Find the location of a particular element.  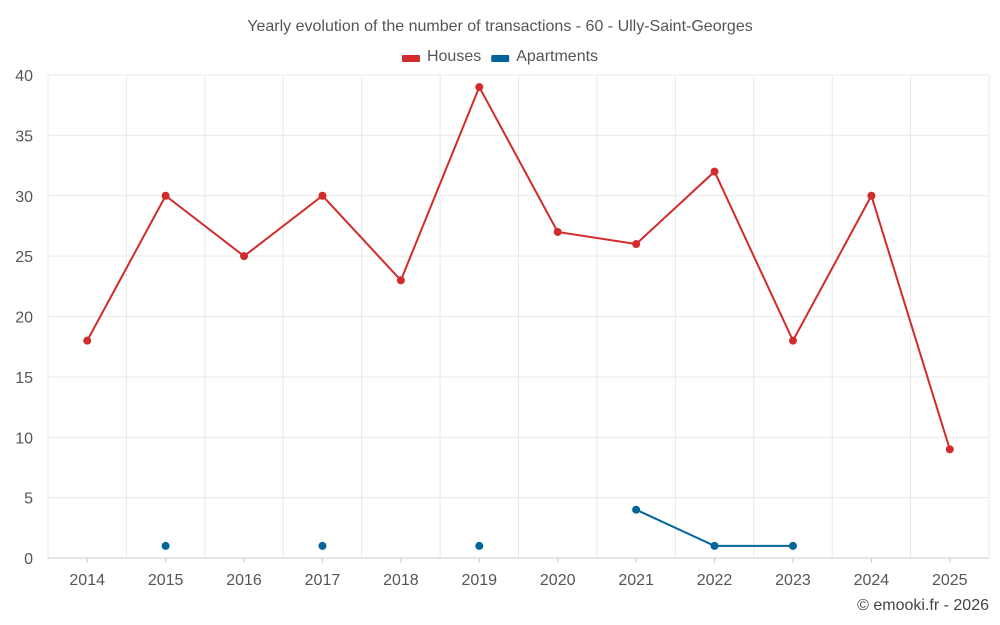

y-tick-label: 35 is located at coordinates (24, 136).